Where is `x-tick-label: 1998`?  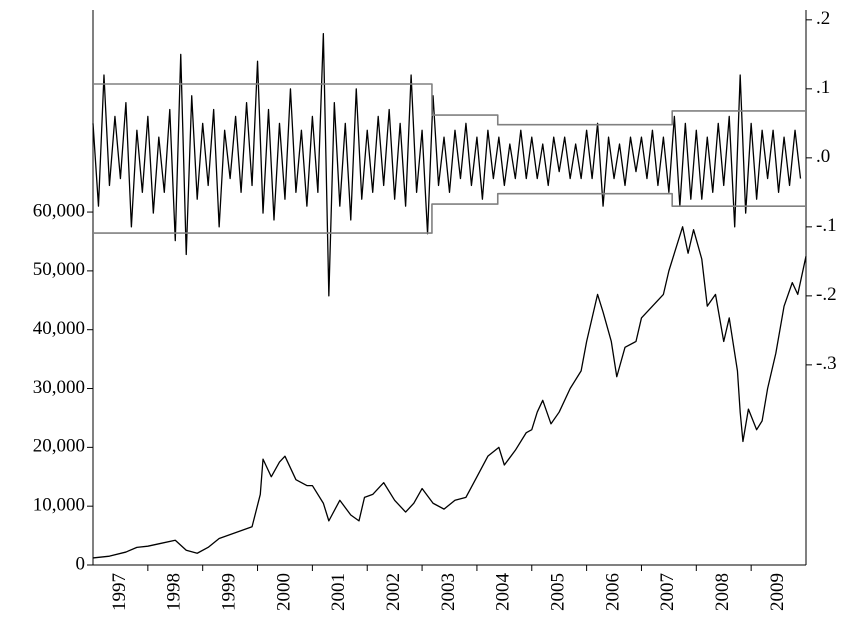
x-tick-label: 1998 is located at coordinates (174, 592).